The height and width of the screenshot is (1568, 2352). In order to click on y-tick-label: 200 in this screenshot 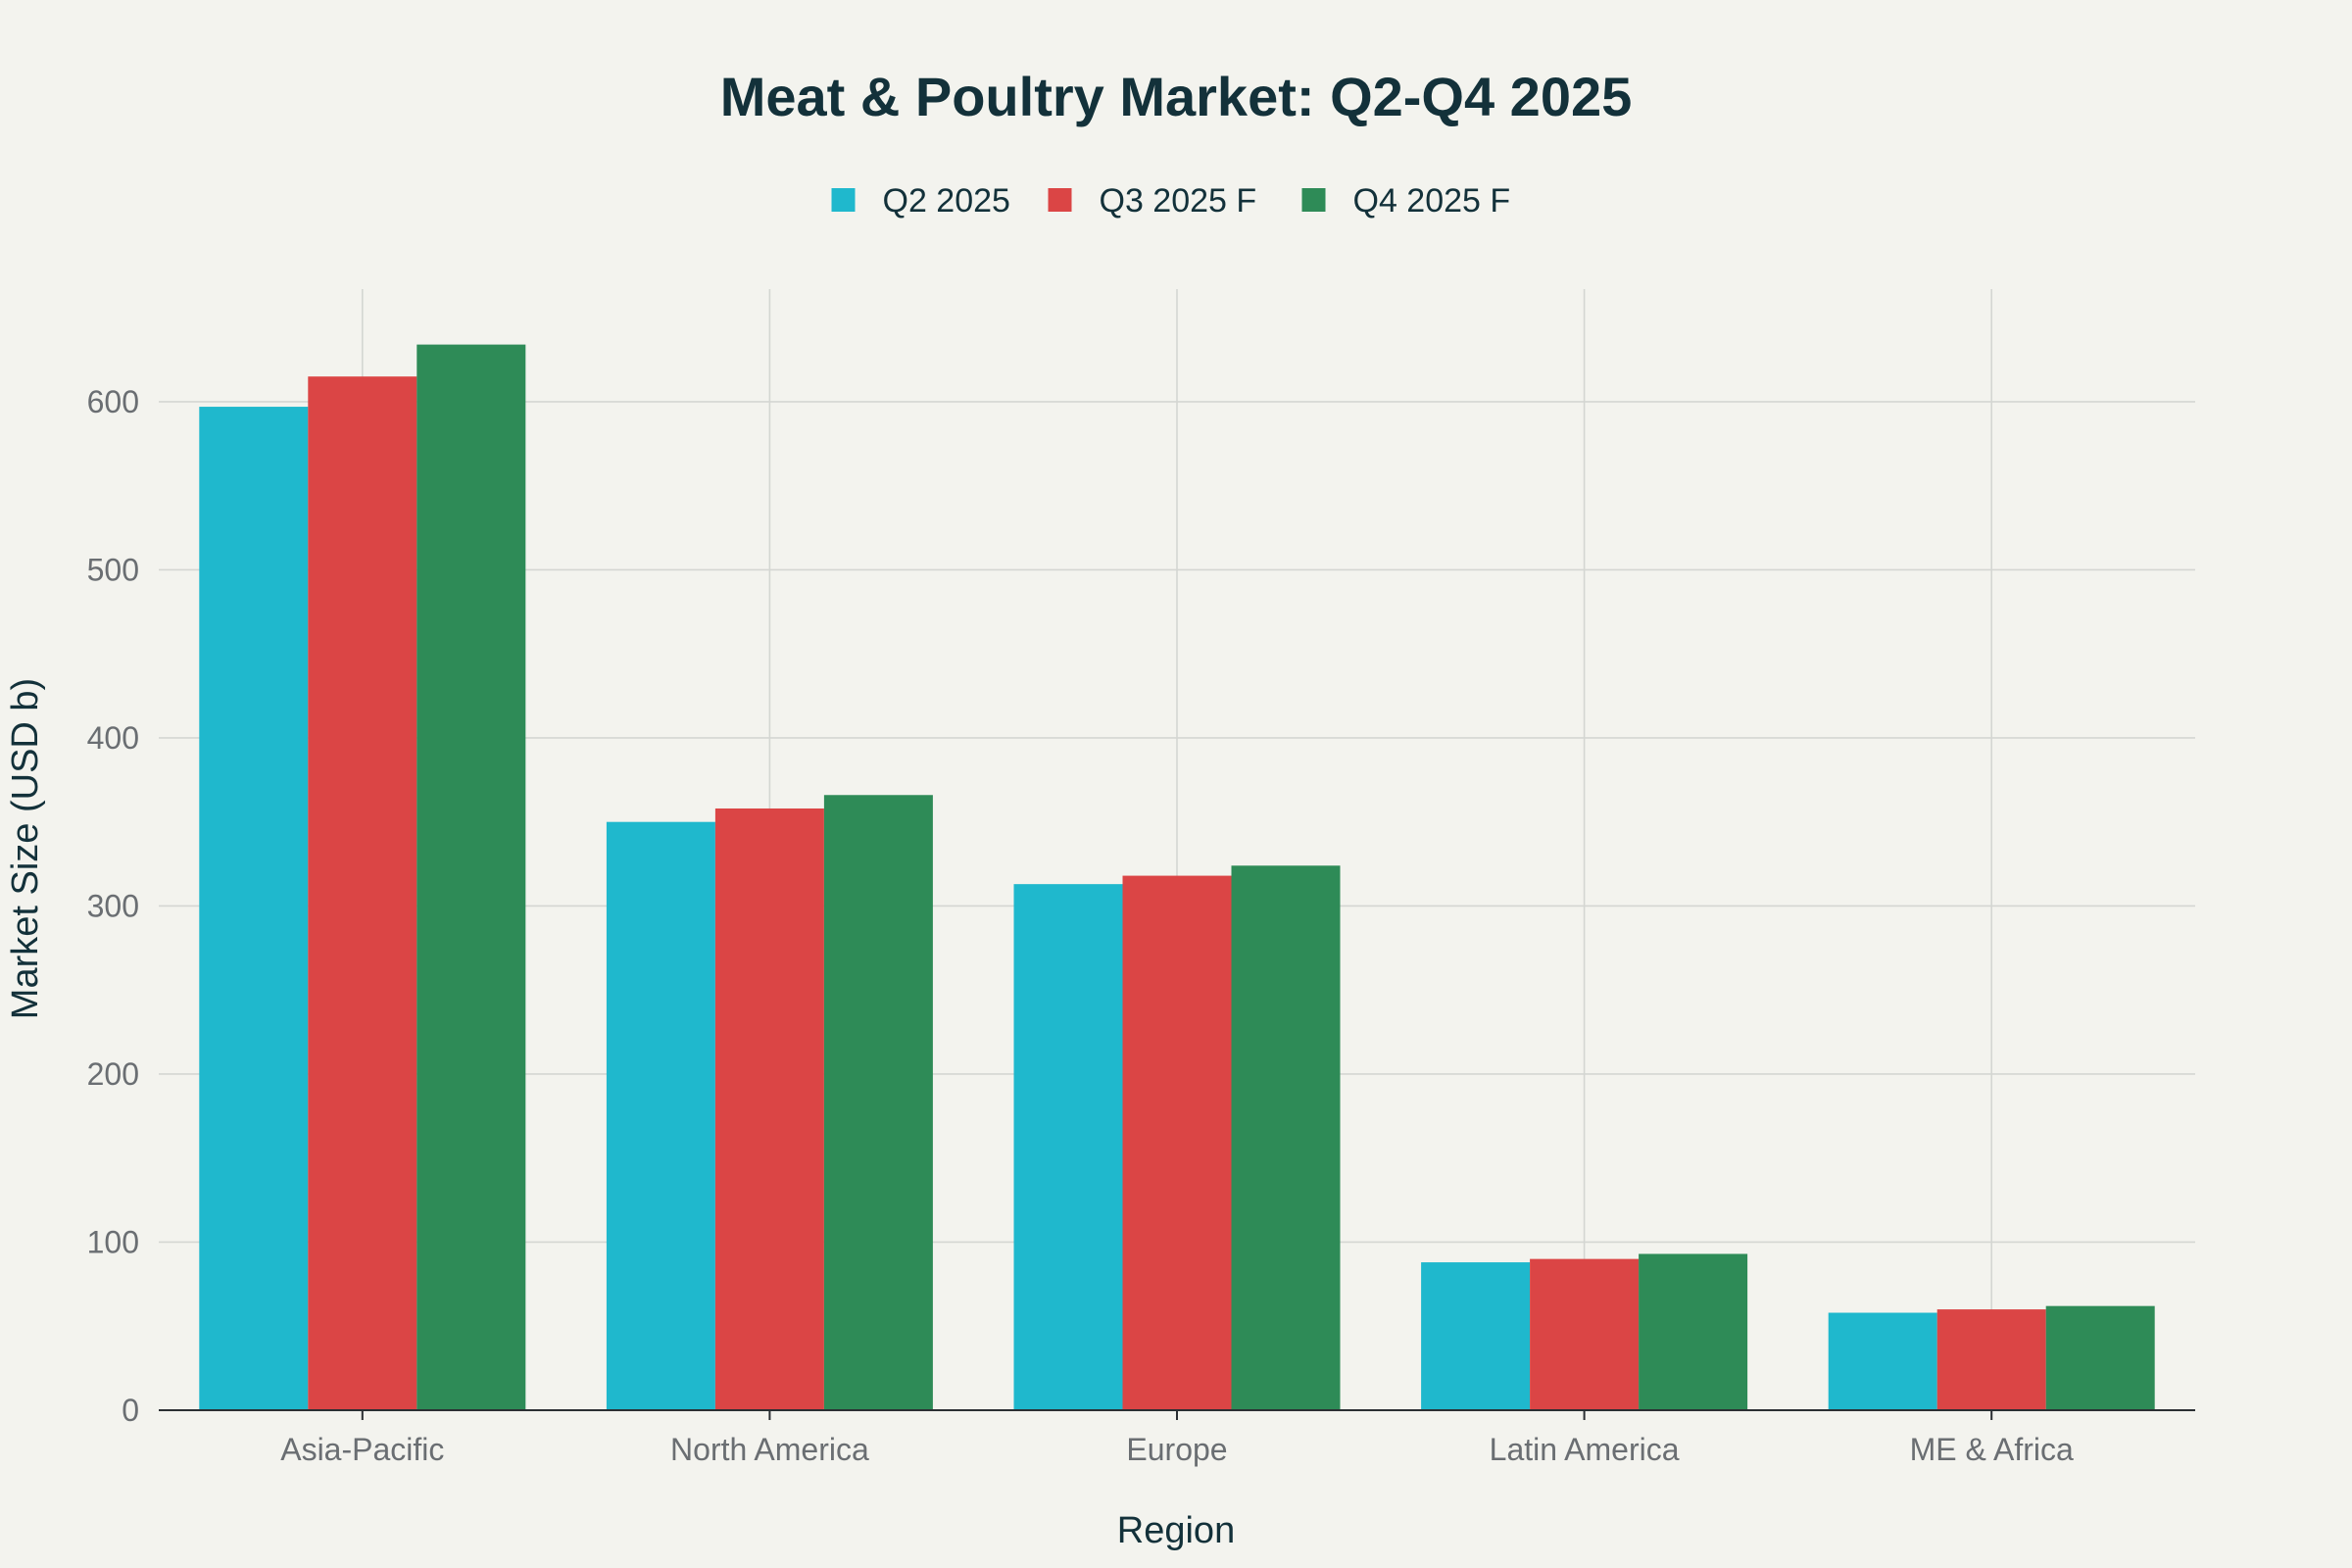, I will do `click(113, 1074)`.